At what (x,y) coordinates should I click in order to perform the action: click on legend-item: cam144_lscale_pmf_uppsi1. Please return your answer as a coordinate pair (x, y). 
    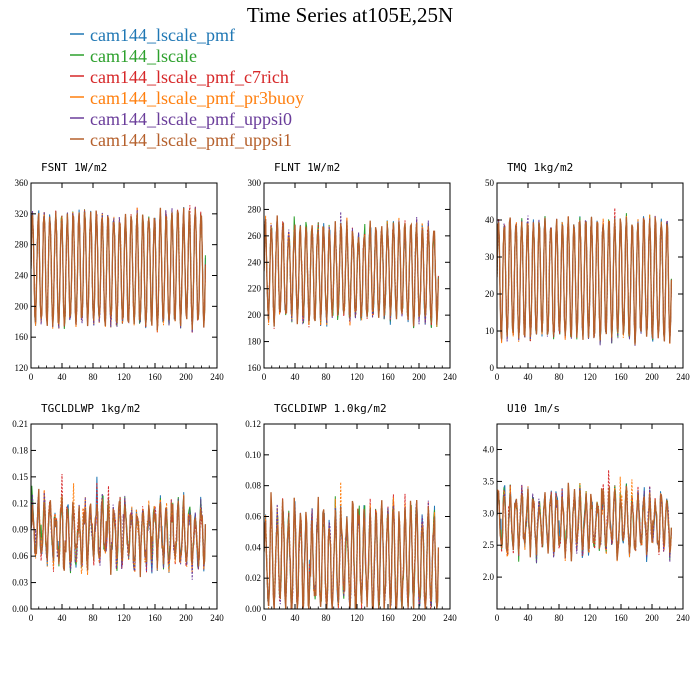
    Looking at the image, I should click on (181, 140).